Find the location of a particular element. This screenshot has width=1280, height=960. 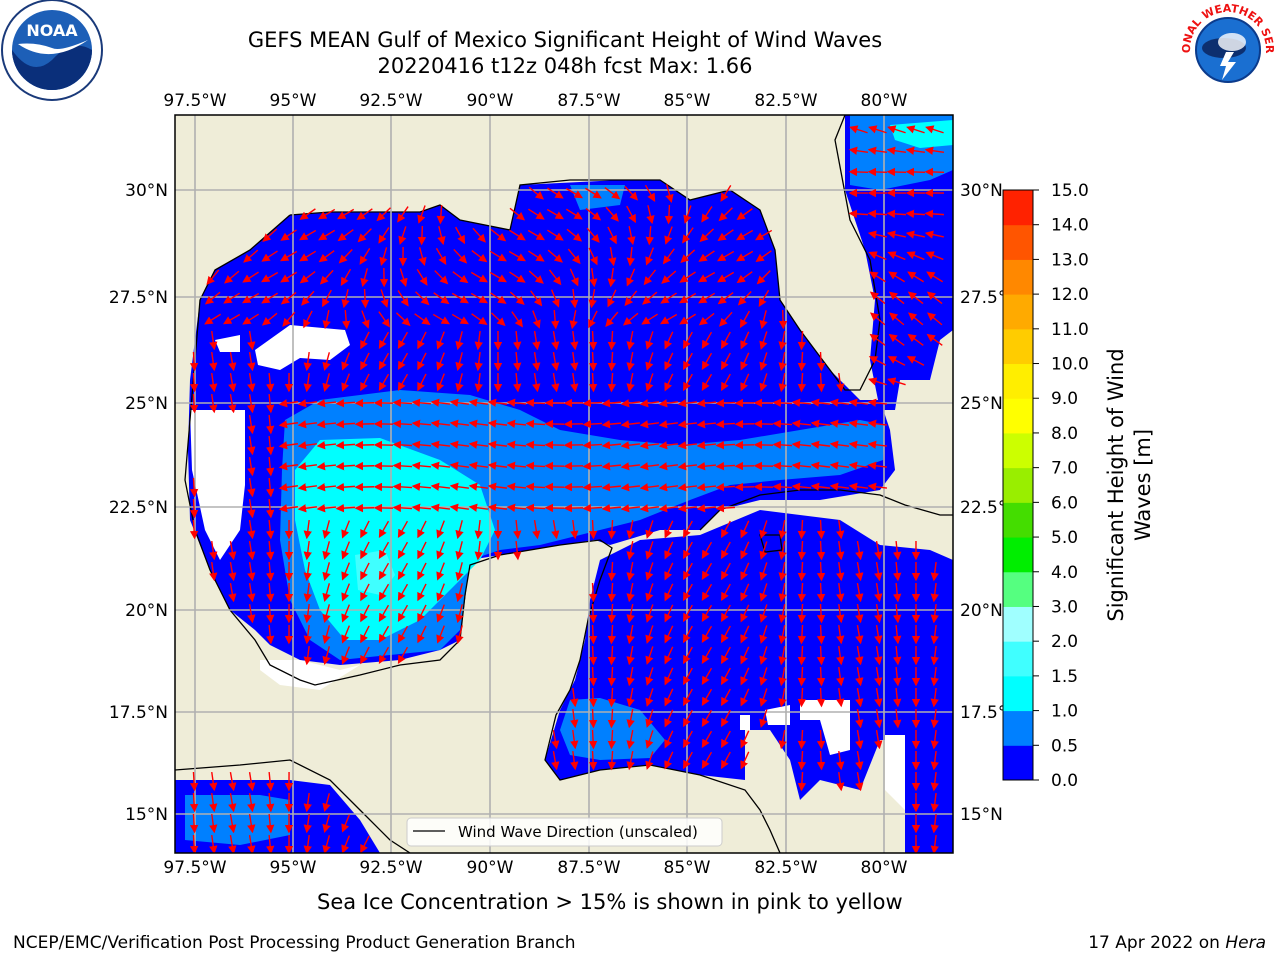

lat-label-left: 27.5°N is located at coordinates (138, 298).